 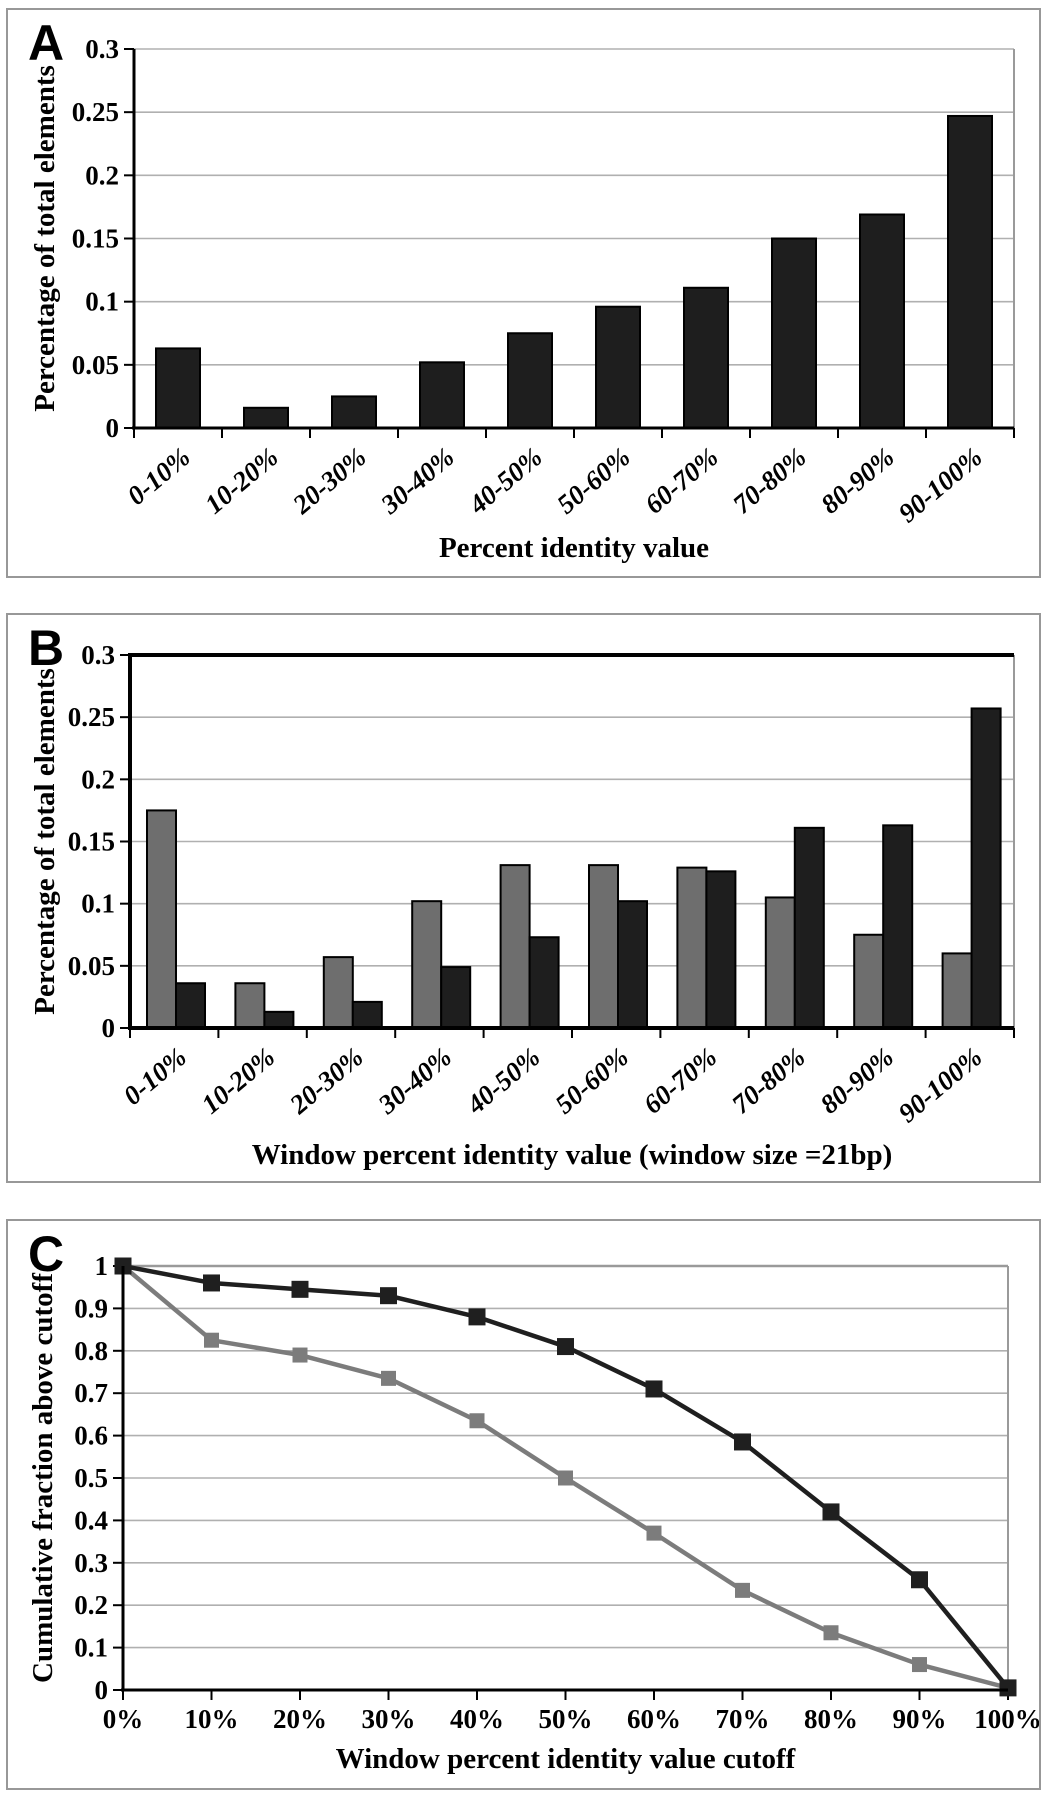 I want to click on panel-c-x-tick-label: 40%, so click(x=477, y=1719).